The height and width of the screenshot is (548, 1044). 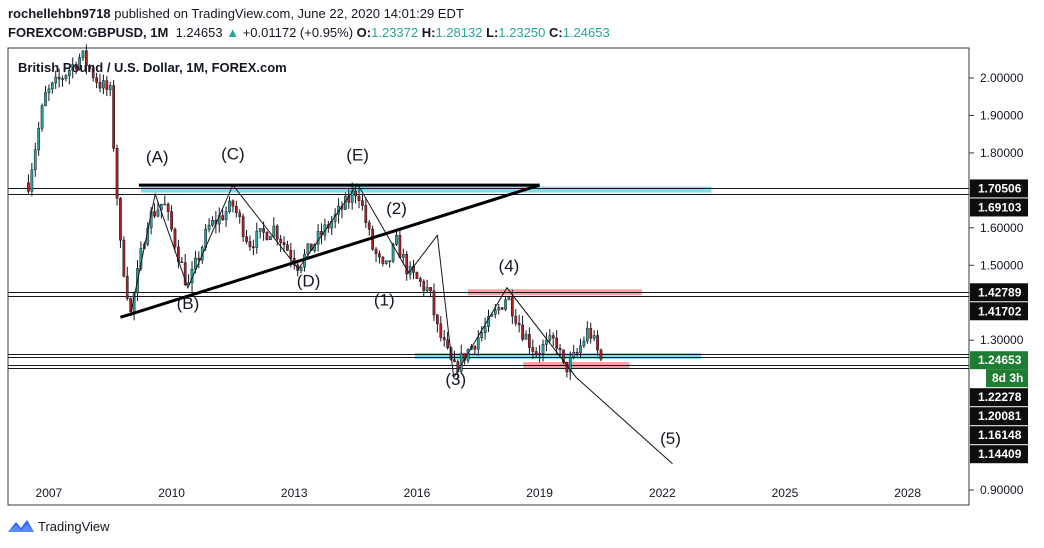 What do you see at coordinates (586, 32) in the screenshot?
I see `close-value: 1.24653` at bounding box center [586, 32].